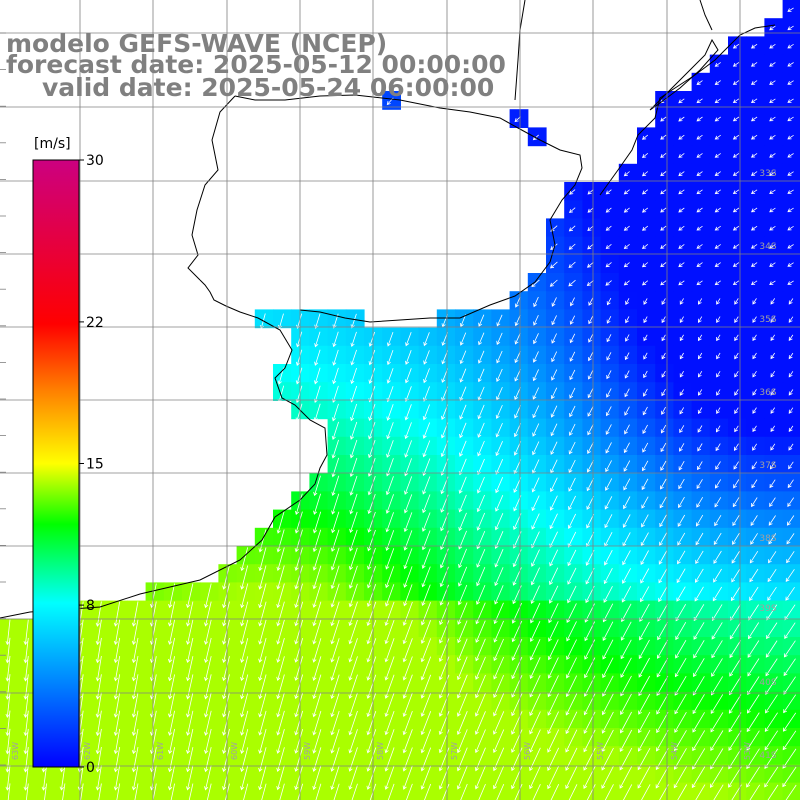 The height and width of the screenshot is (805, 800). I want to click on longitude-label: 62W, so click(87, 751).